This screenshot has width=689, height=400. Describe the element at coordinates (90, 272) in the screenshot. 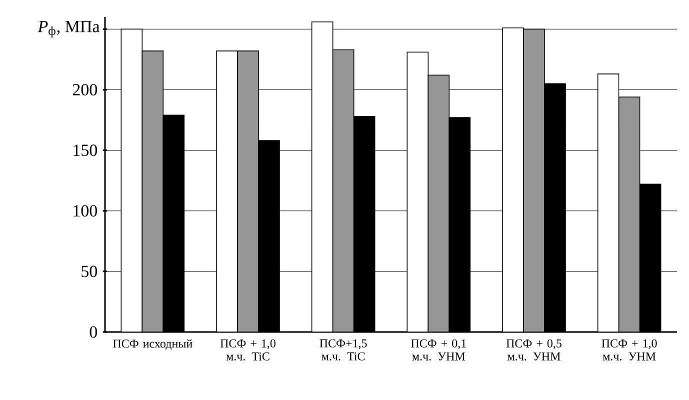

I see `y-tick-label: 50` at that location.